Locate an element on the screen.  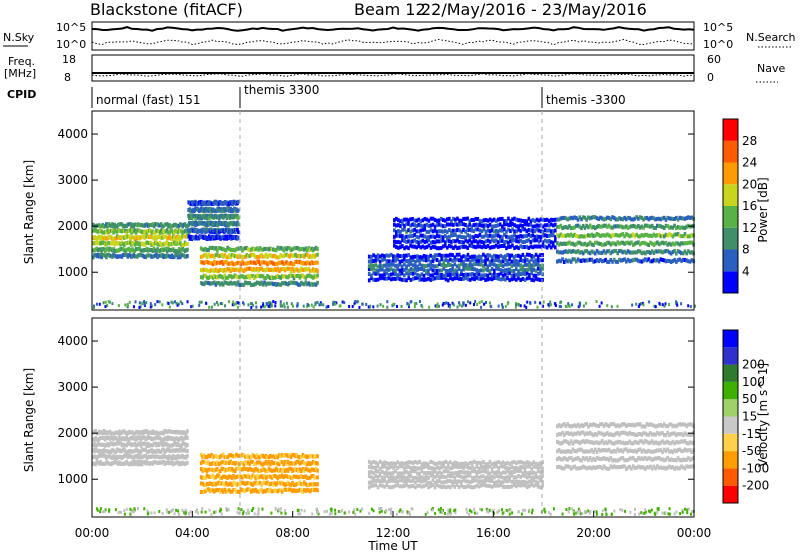
nsky-tick-low: 10^0 is located at coordinates (71, 44).